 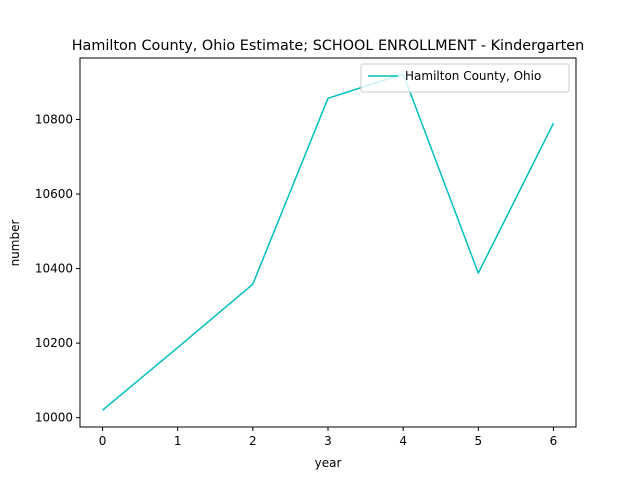 What do you see at coordinates (54, 343) in the screenshot?
I see `y-tick-label: 10200` at bounding box center [54, 343].